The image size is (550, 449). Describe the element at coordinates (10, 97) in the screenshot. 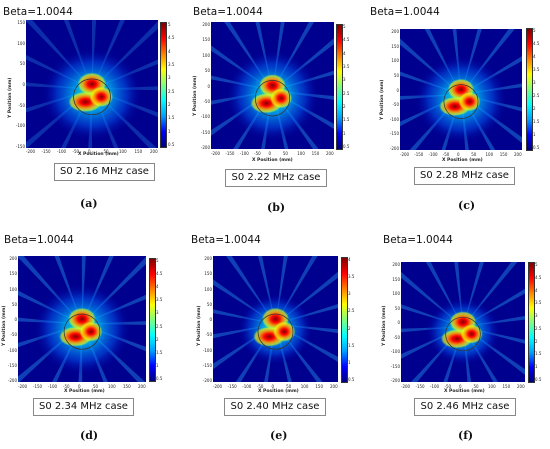

I see `y-axis-label: Y Position (mm)` at that location.